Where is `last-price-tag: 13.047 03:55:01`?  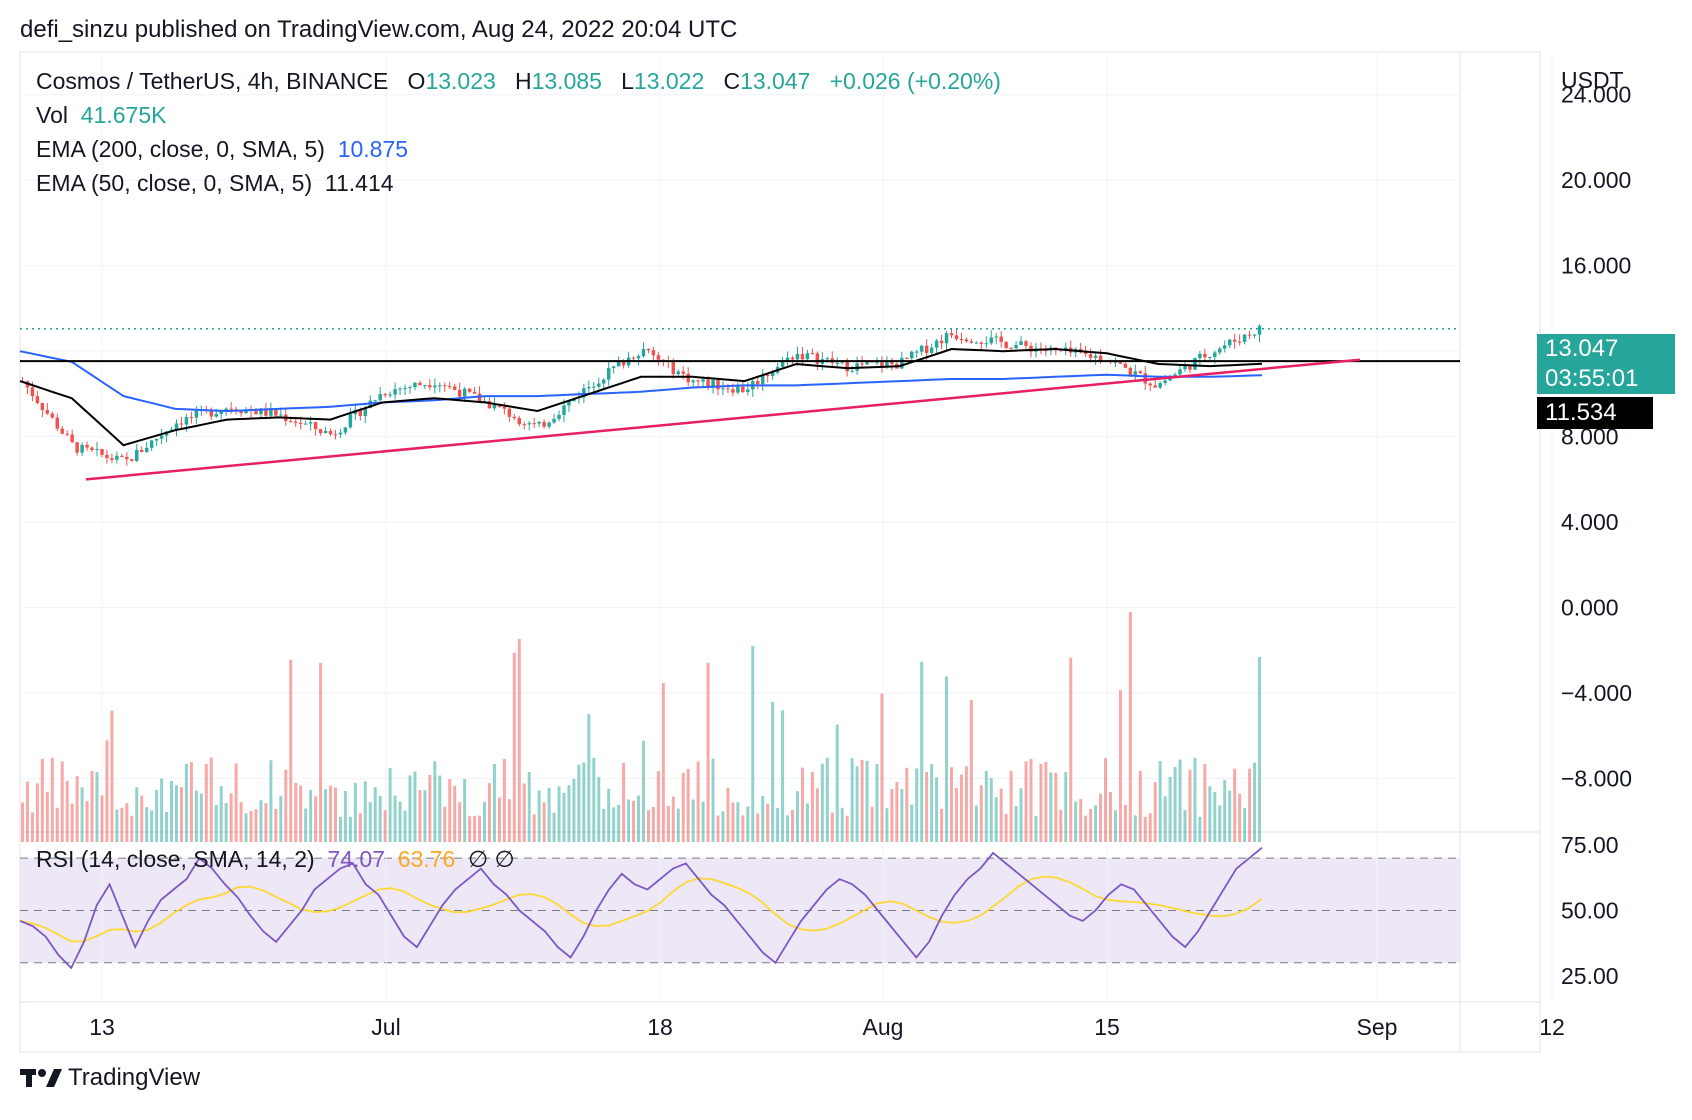
last-price-tag: 13.047 03:55:01 is located at coordinates (1606, 364).